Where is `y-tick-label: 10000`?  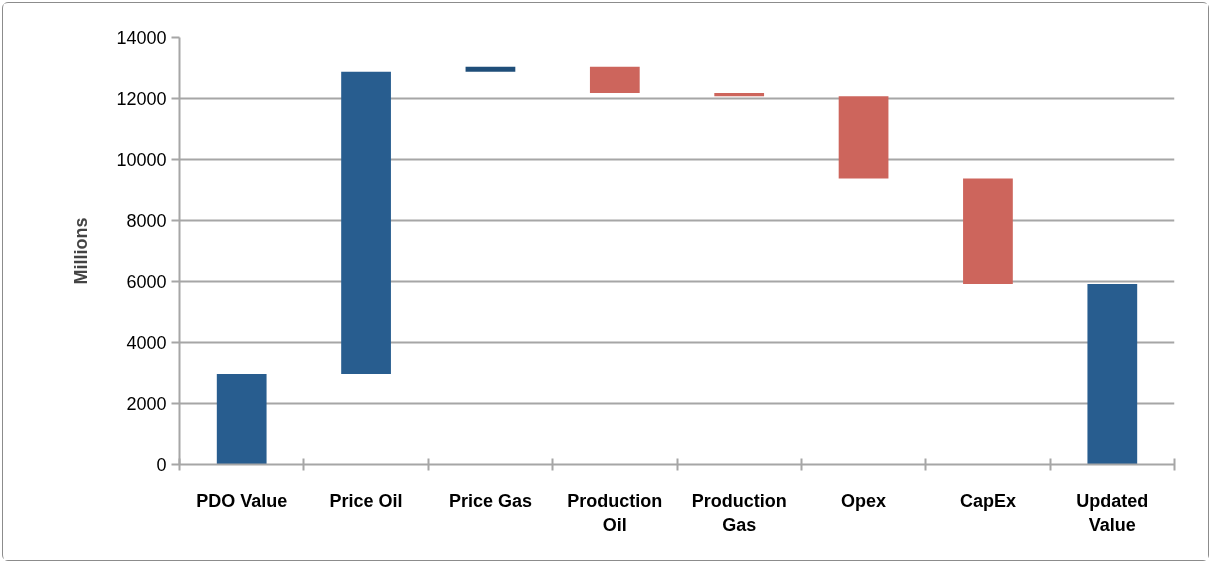 y-tick-label: 10000 is located at coordinates (141, 160).